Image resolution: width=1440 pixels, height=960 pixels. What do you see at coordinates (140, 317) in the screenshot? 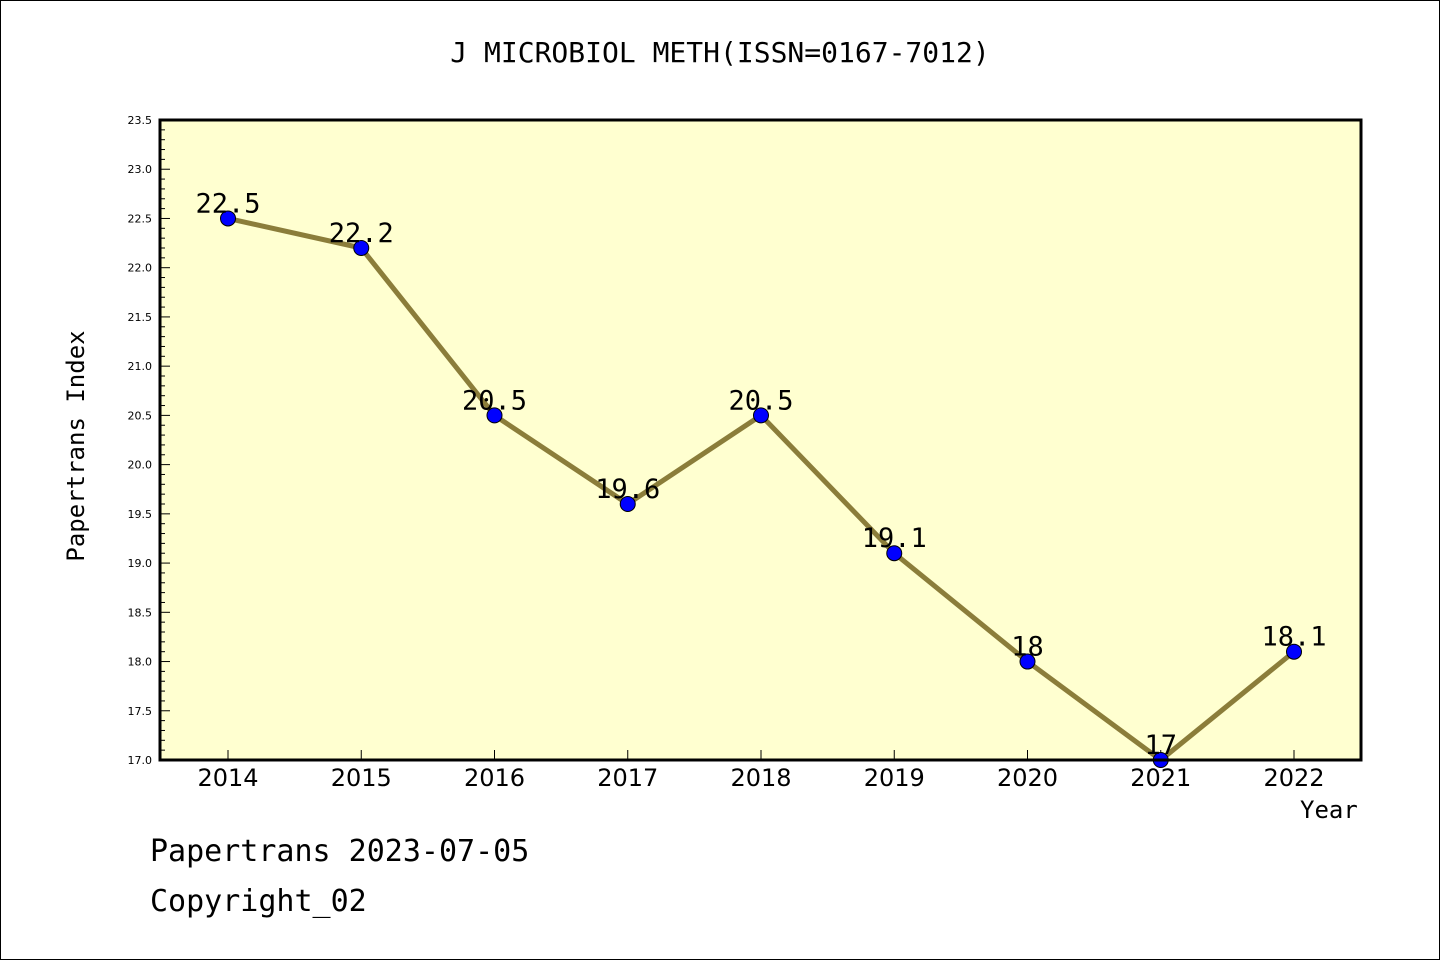
I see `y-tick-label: 21.5` at bounding box center [140, 317].